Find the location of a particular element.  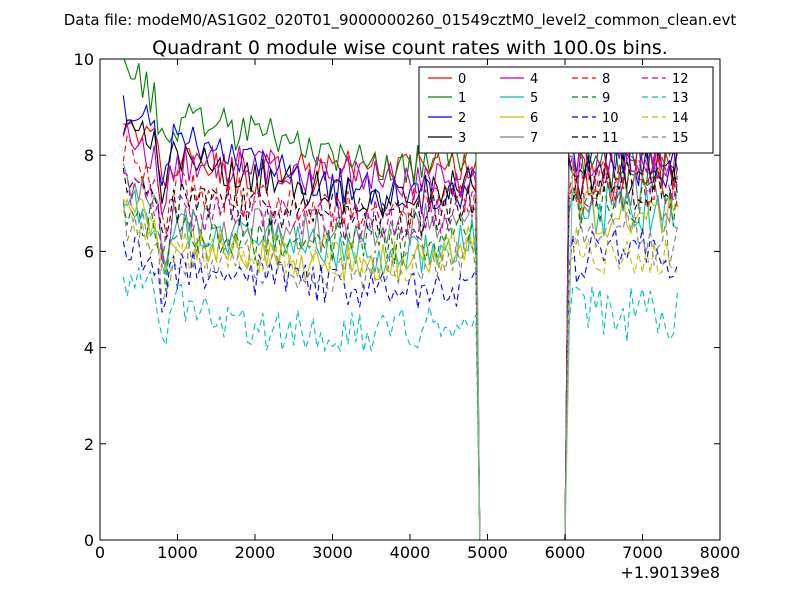

legend-label-8: 8 is located at coordinates (606, 79).